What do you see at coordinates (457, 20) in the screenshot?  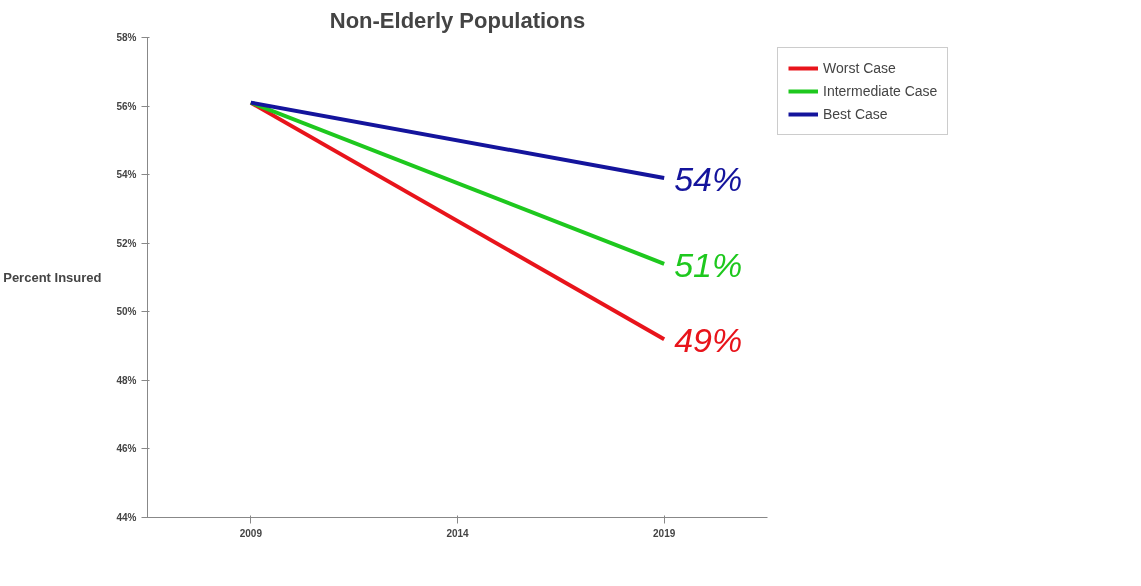 I see `chart-title: Non-Elderly Populations` at bounding box center [457, 20].